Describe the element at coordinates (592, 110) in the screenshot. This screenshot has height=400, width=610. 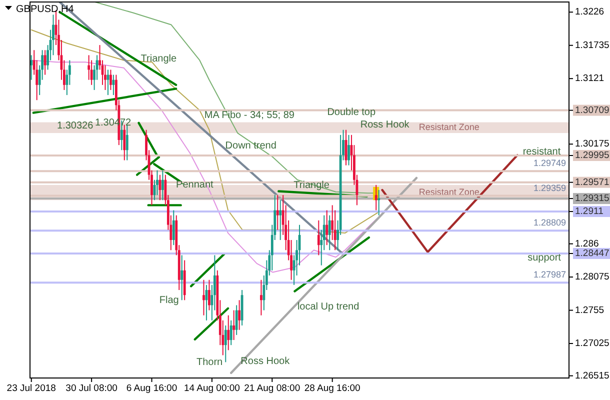
I see `y-tick-label: 1.30709` at that location.